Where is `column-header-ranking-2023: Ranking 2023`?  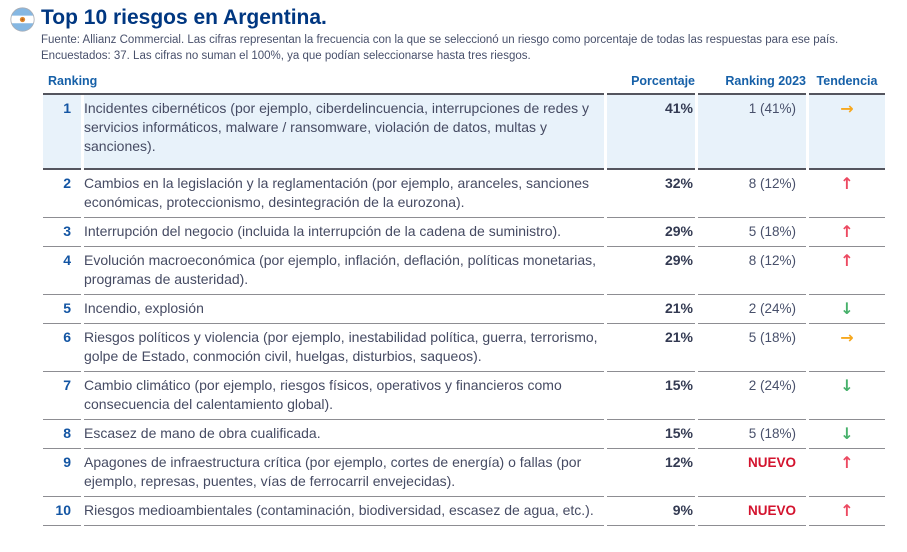 column-header-ranking-2023: Ranking 2023 is located at coordinates (752, 82).